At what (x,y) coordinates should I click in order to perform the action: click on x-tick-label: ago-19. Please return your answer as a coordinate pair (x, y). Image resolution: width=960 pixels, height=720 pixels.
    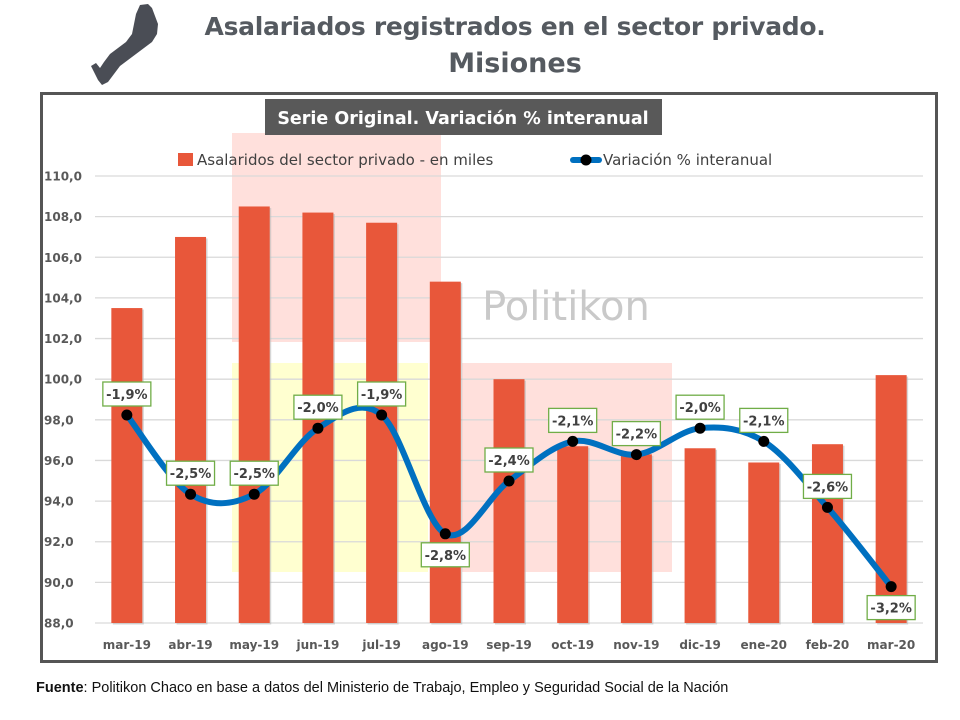
    Looking at the image, I should click on (445, 645).